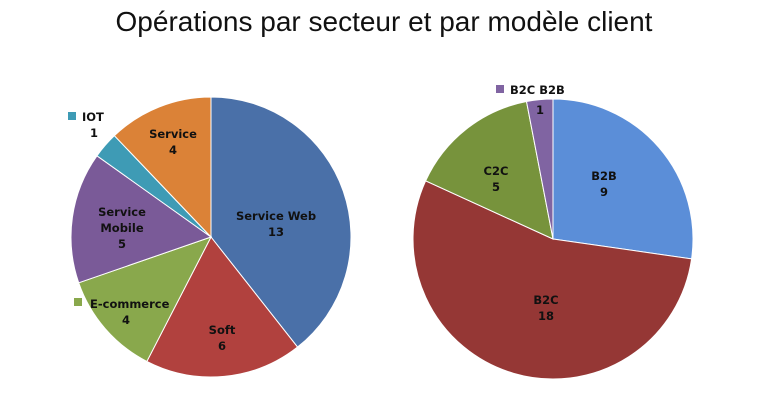 This screenshot has height=420, width=768. I want to click on value-label-b2c-b2b: 1, so click(540, 110).